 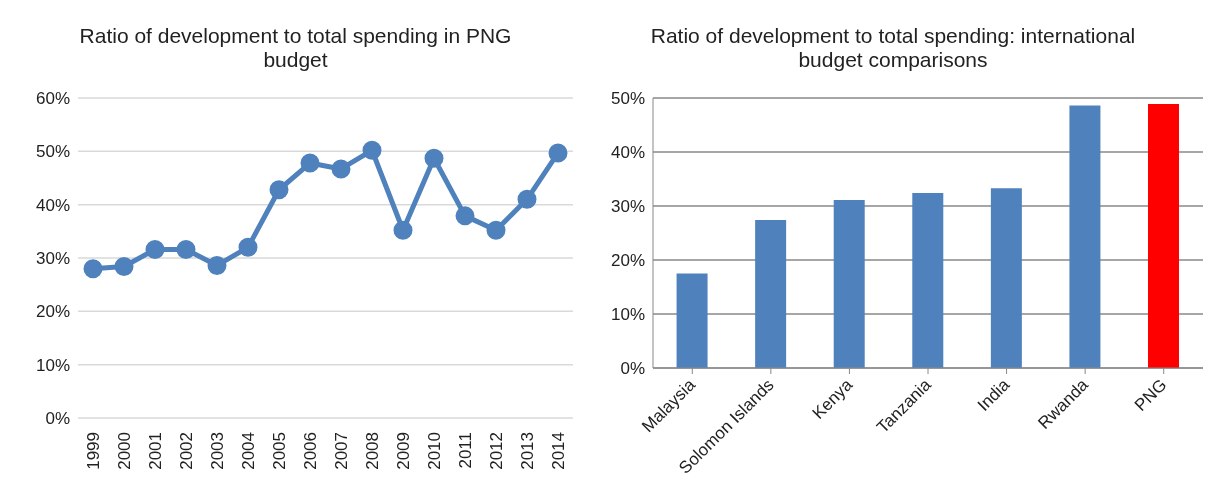 I want to click on x-tick-label: 2006, so click(x=310, y=451).